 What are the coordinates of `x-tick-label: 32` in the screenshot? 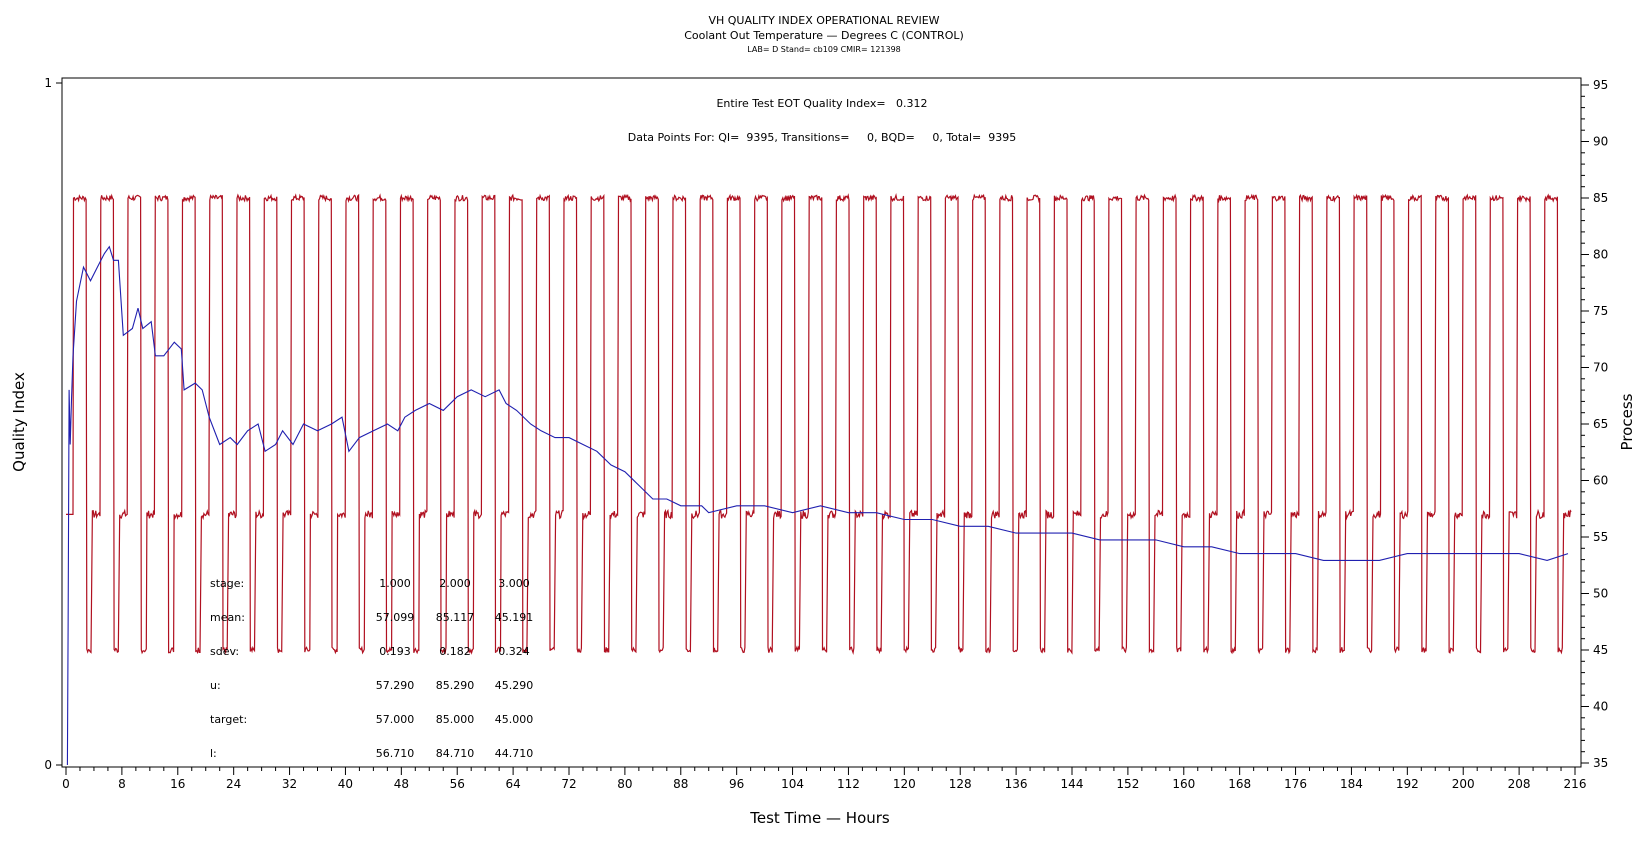 It's located at (289, 784).